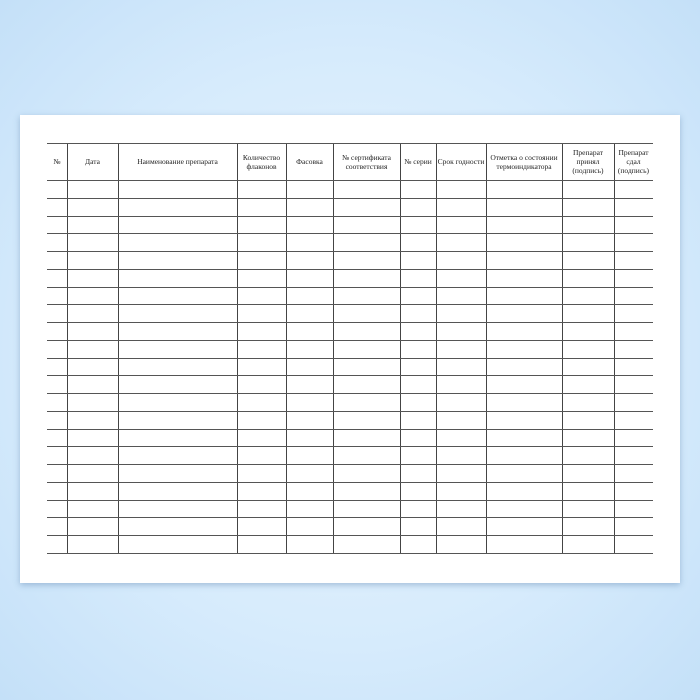  What do you see at coordinates (461, 161) in the screenshot?
I see `column-header: Срок годности` at bounding box center [461, 161].